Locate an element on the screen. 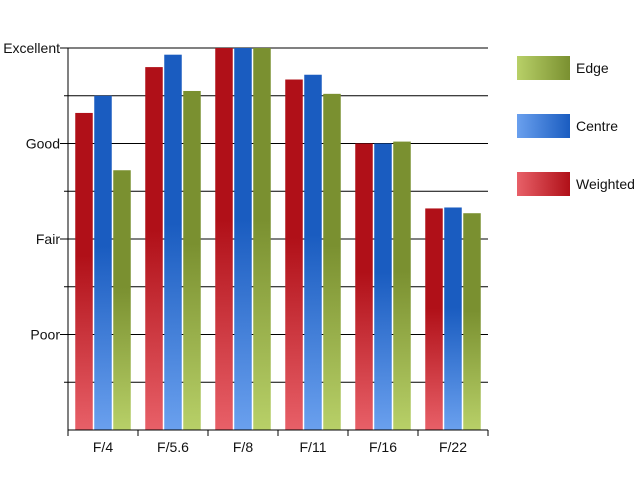 The width and height of the screenshot is (640, 480). bar-edge-f8 is located at coordinates (262, 239).